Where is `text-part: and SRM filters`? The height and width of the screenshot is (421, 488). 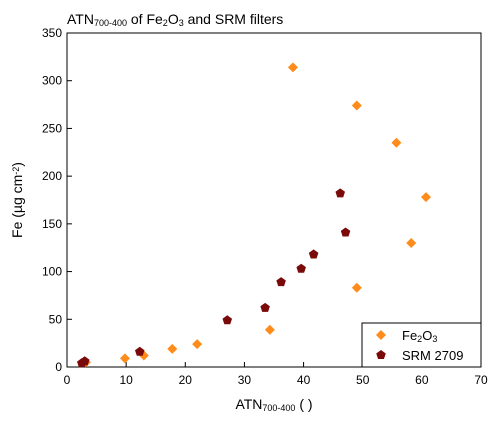 text-part: and SRM filters is located at coordinates (234, 19).